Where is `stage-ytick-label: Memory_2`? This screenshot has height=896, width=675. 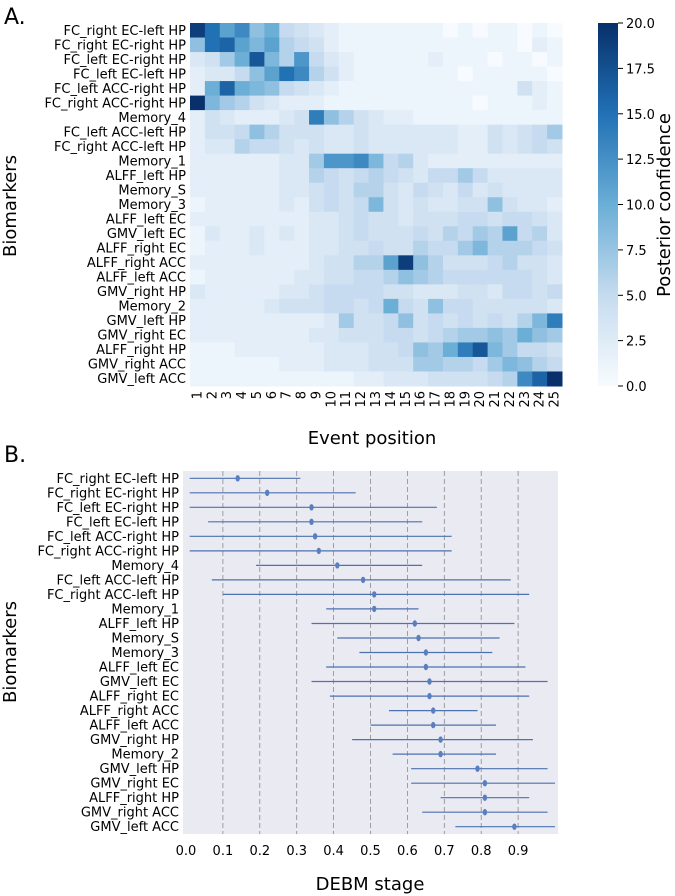
stage-ytick-label: Memory_2 is located at coordinates (145, 755).